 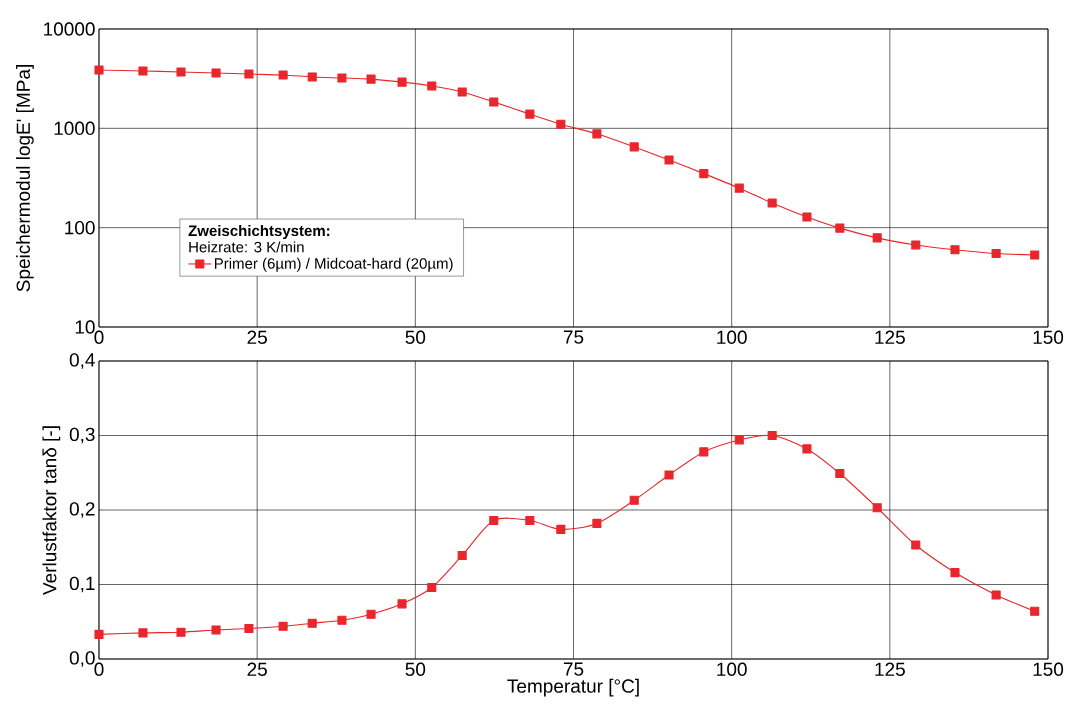 What do you see at coordinates (333, 264) in the screenshot?
I see `legend-label: Primer (6µm) / Midcoat-hard (20µm)` at bounding box center [333, 264].